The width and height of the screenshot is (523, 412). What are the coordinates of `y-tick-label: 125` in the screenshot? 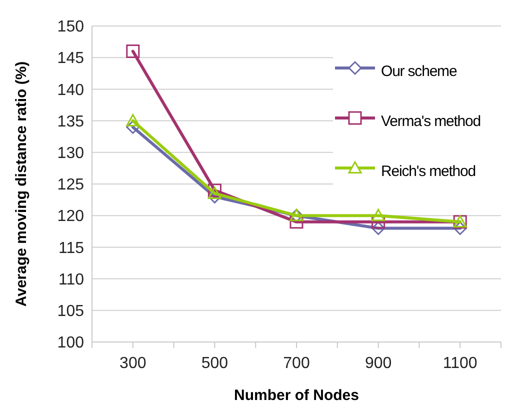 It's located at (70, 185).